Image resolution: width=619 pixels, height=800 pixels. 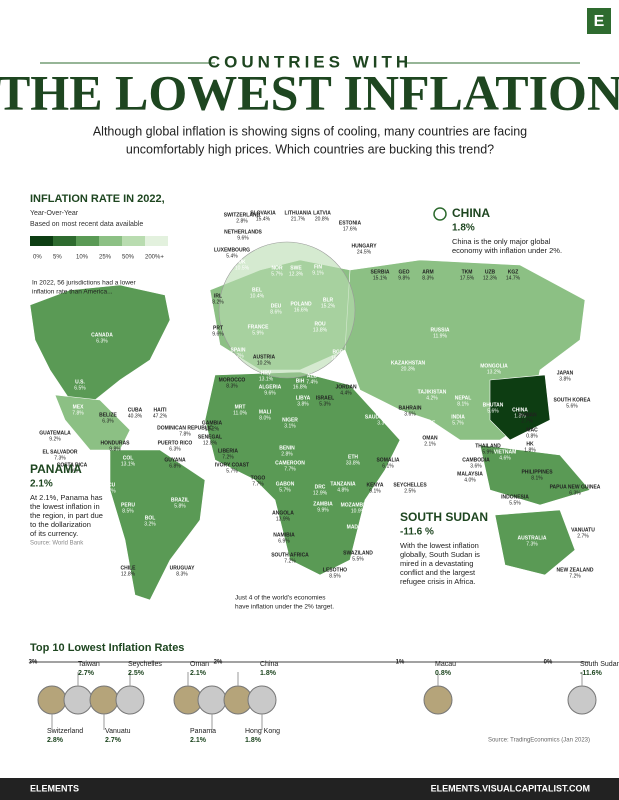 What do you see at coordinates (242, 262) in the screenshot?
I see `country-name: UK` at bounding box center [242, 262].